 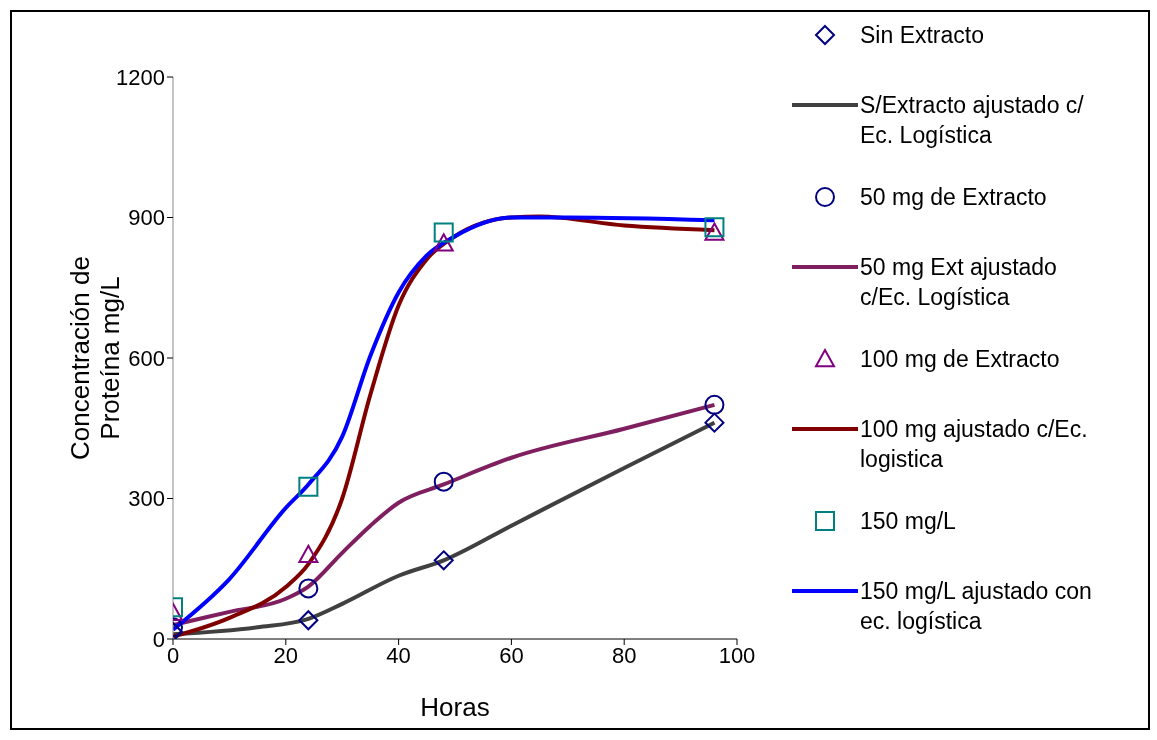 I want to click on legend-label: Sin Extracto, so click(x=922, y=35).